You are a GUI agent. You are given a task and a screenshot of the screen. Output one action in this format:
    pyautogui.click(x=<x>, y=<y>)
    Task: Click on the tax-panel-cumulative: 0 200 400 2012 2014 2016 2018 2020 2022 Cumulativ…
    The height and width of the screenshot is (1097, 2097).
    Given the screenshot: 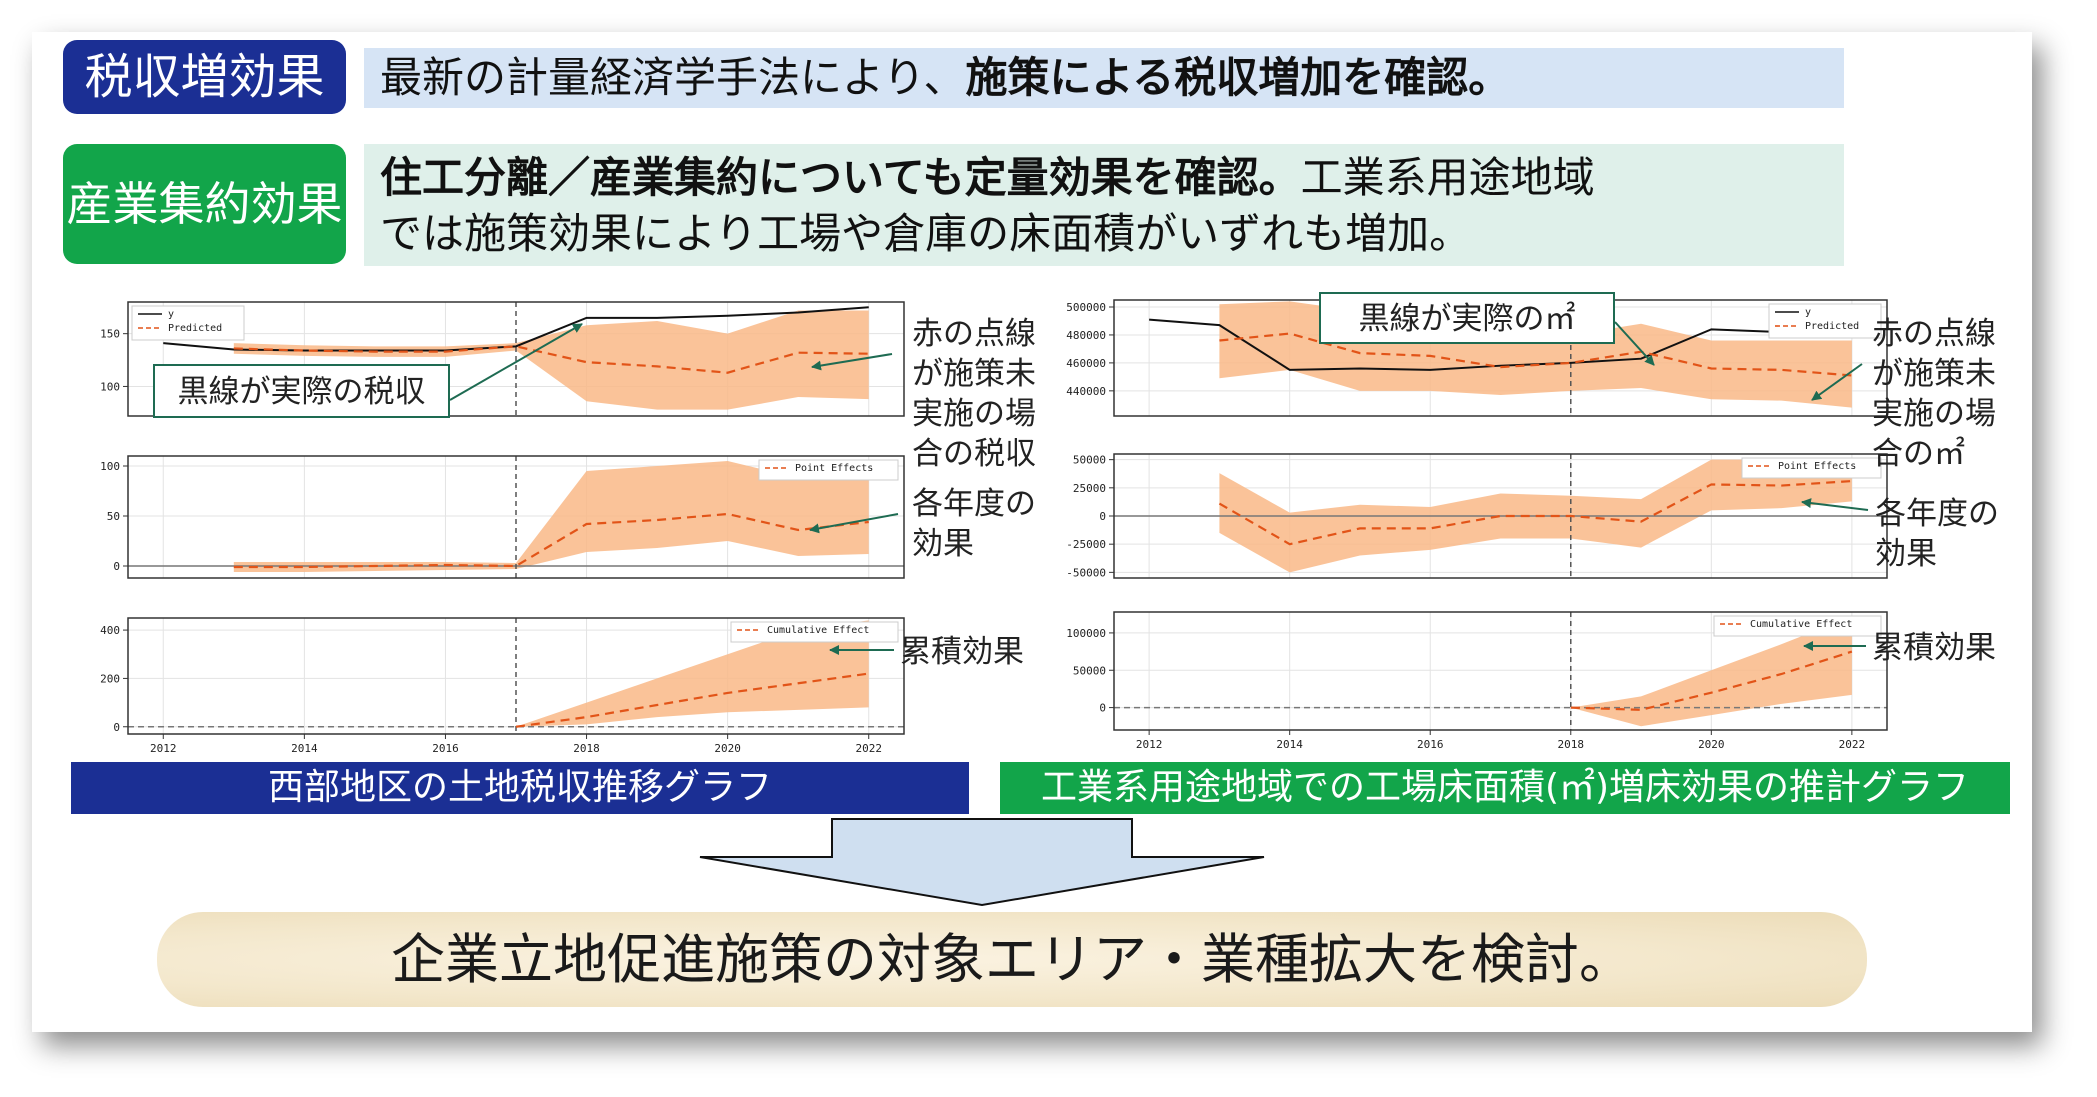 What is the action you would take?
    pyautogui.click(x=502, y=686)
    